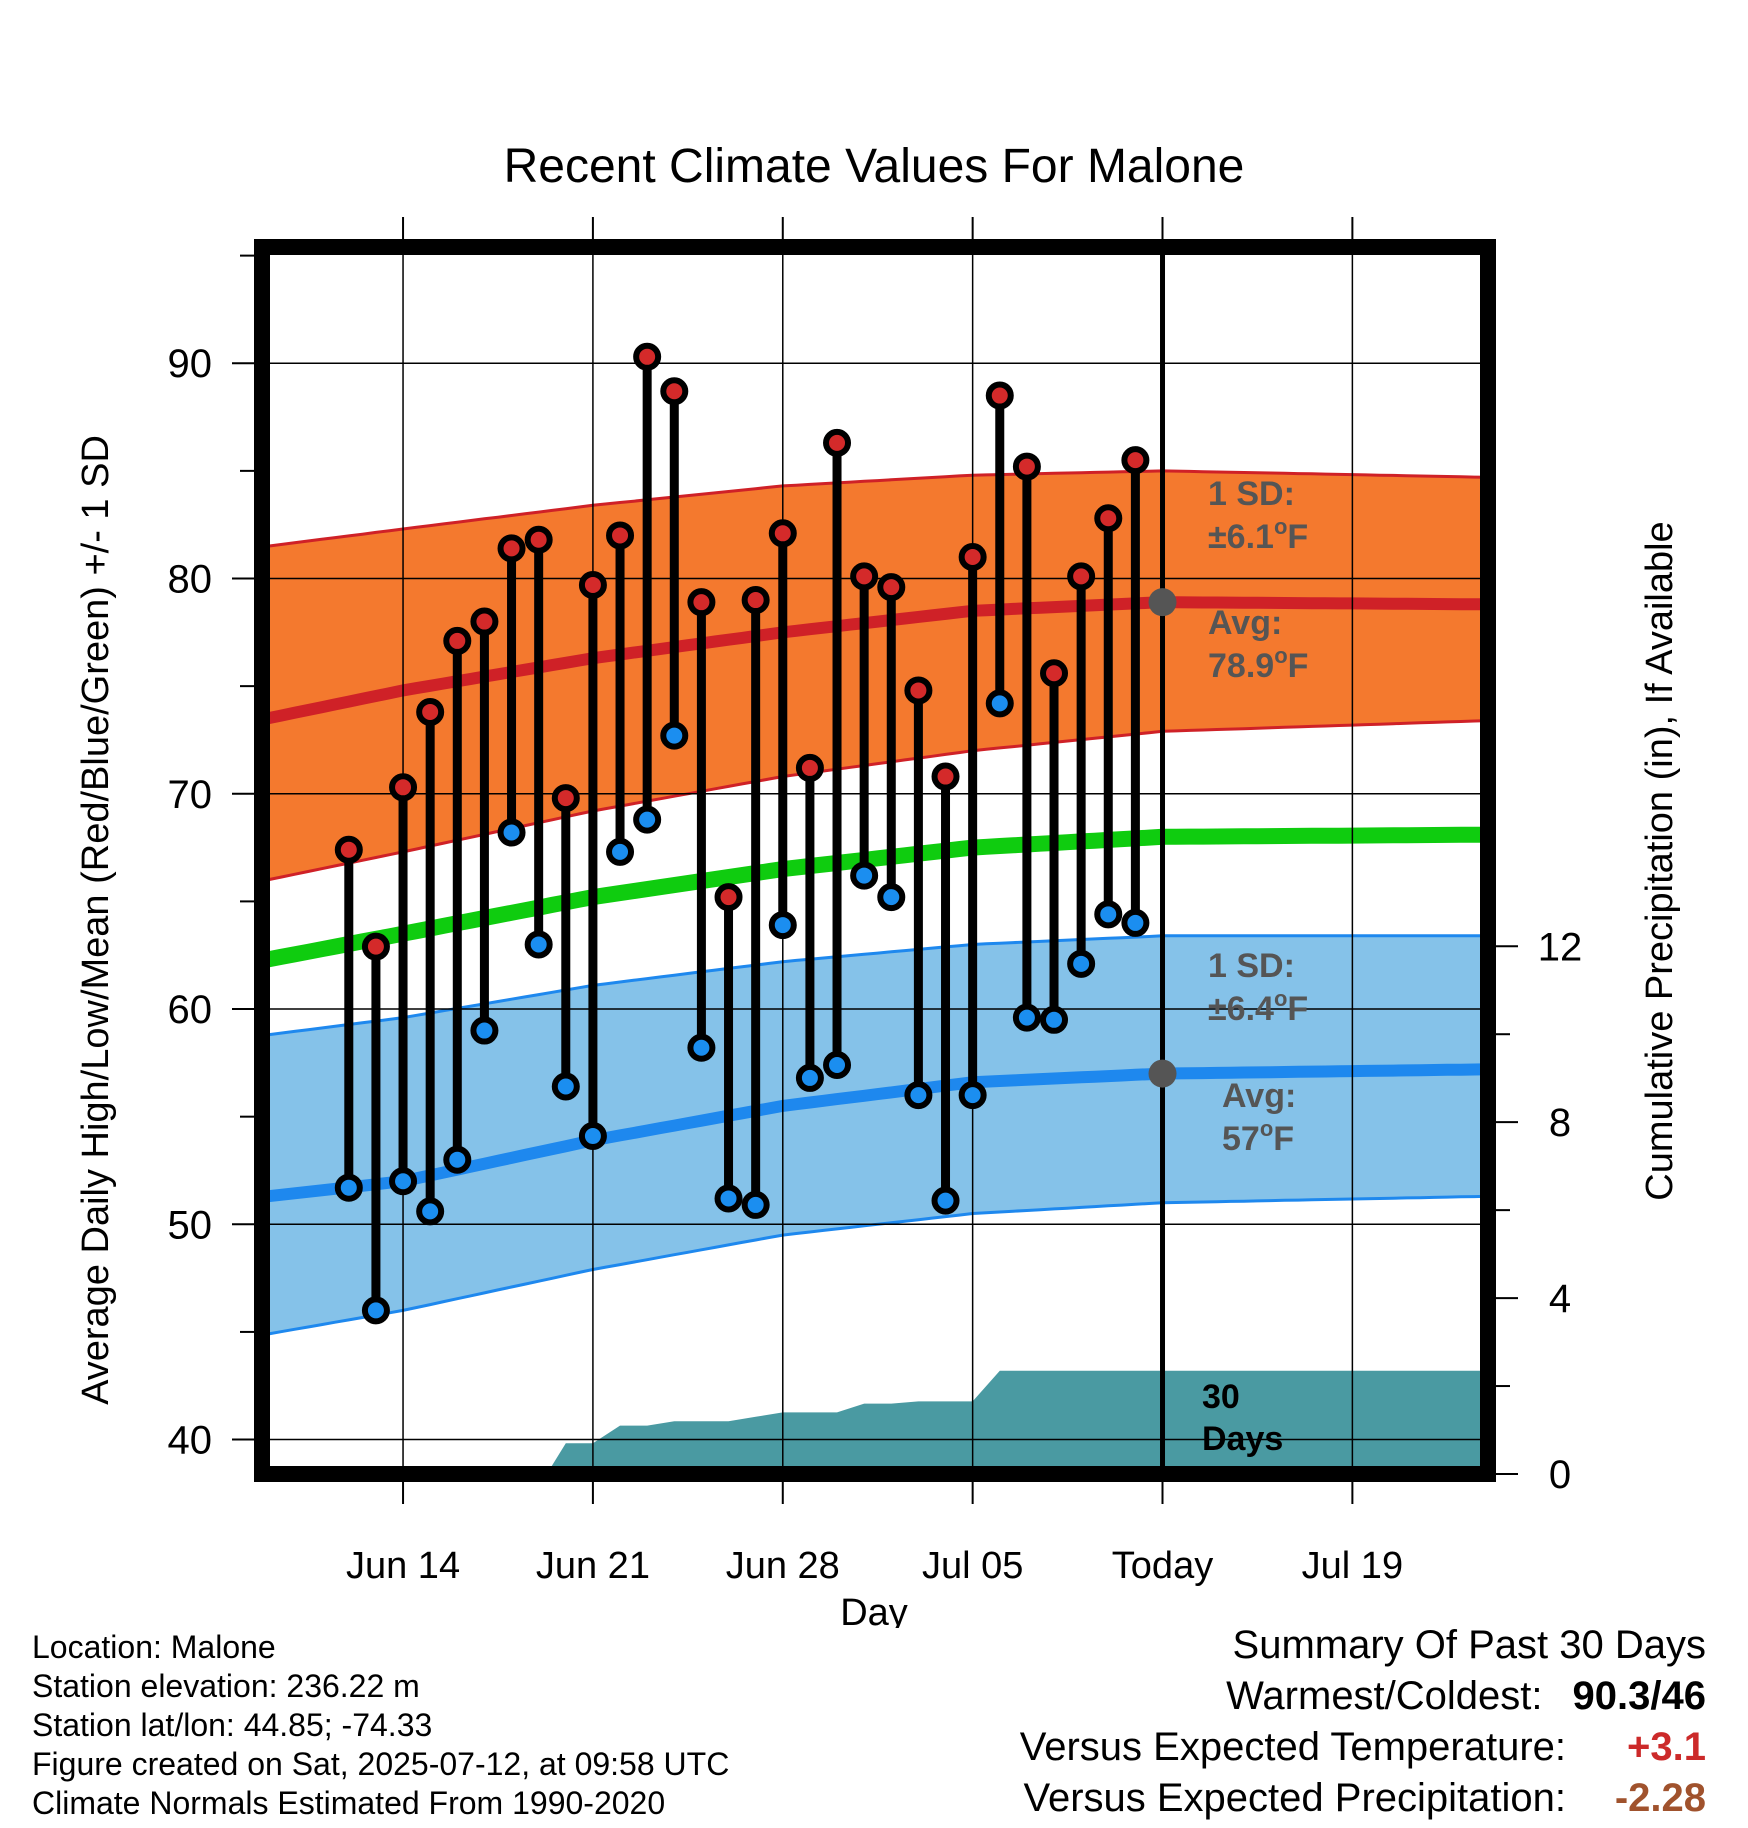  What do you see at coordinates (1560, 1123) in the screenshot?
I see `y-tick-label-right: 8` at bounding box center [1560, 1123].